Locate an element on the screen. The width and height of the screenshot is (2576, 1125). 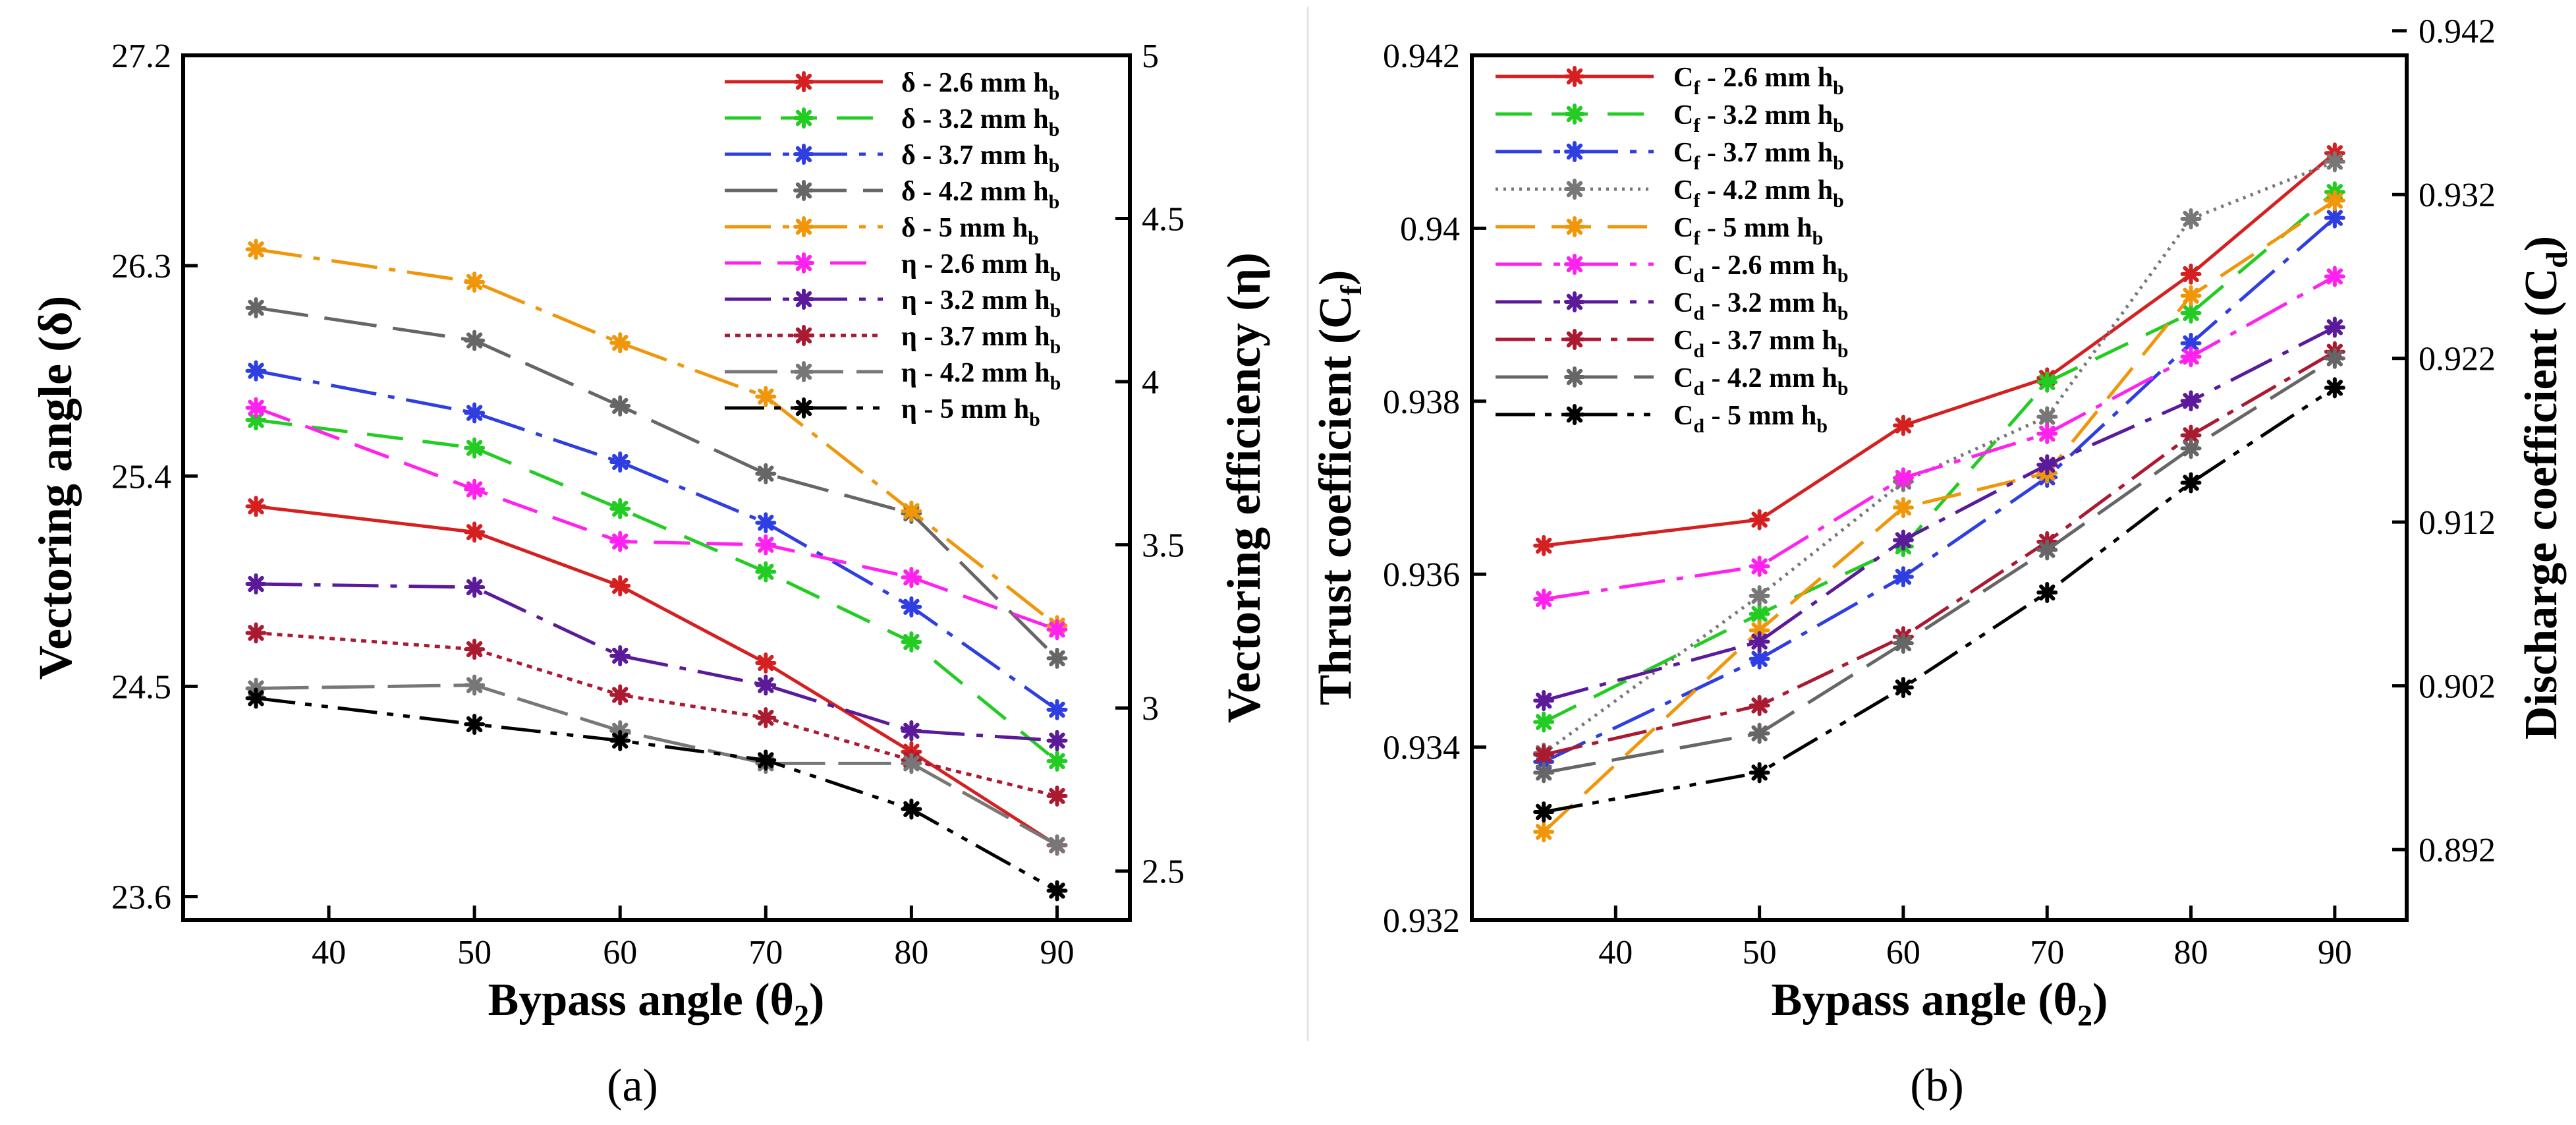
y-tick-label: 23.6 is located at coordinates (141, 898).